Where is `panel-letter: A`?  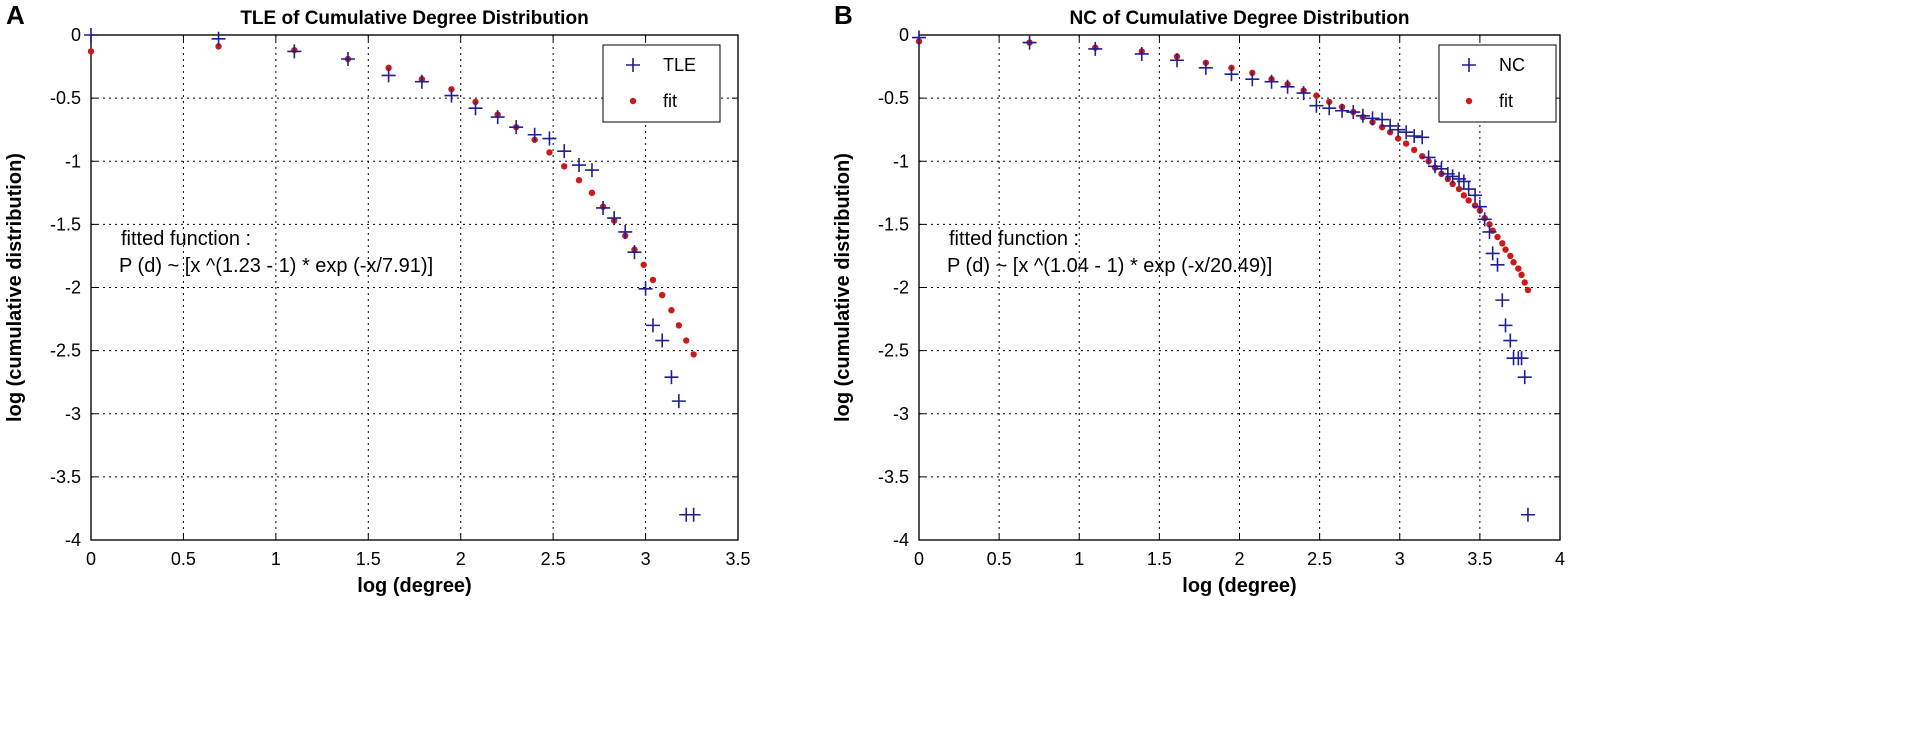
panel-letter: A is located at coordinates (15, 15).